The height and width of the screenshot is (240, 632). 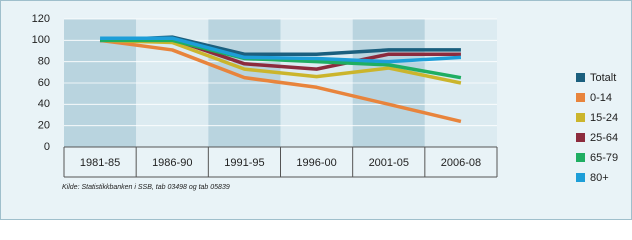 I want to click on x-tick-label: 2006-08, so click(x=461, y=163).